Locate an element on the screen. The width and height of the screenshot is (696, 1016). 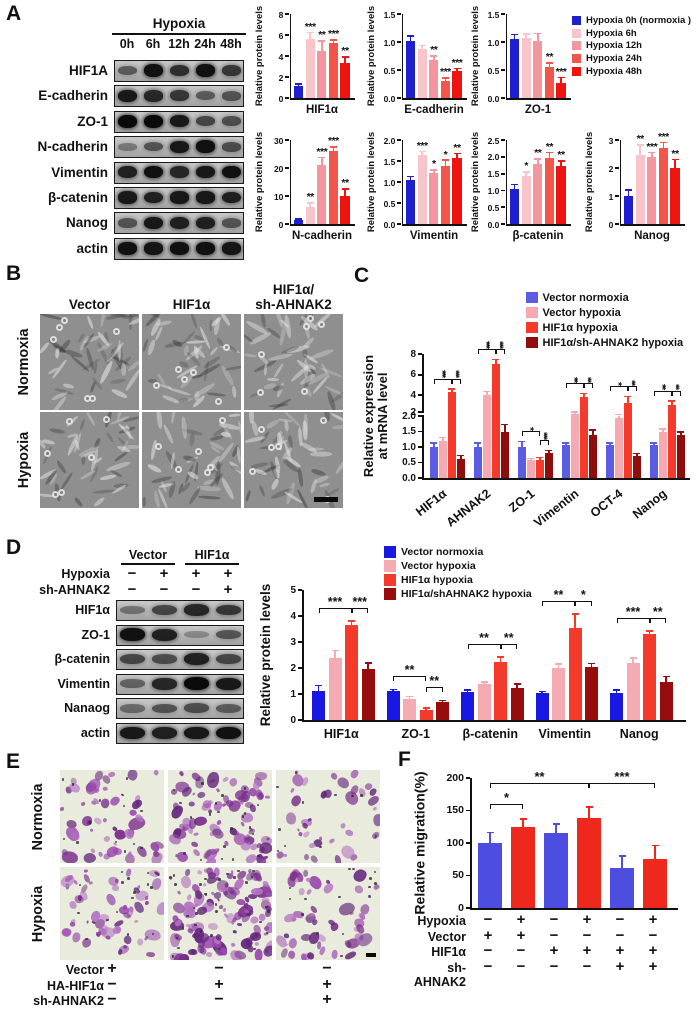
lane-label: 6h is located at coordinates (153, 44).